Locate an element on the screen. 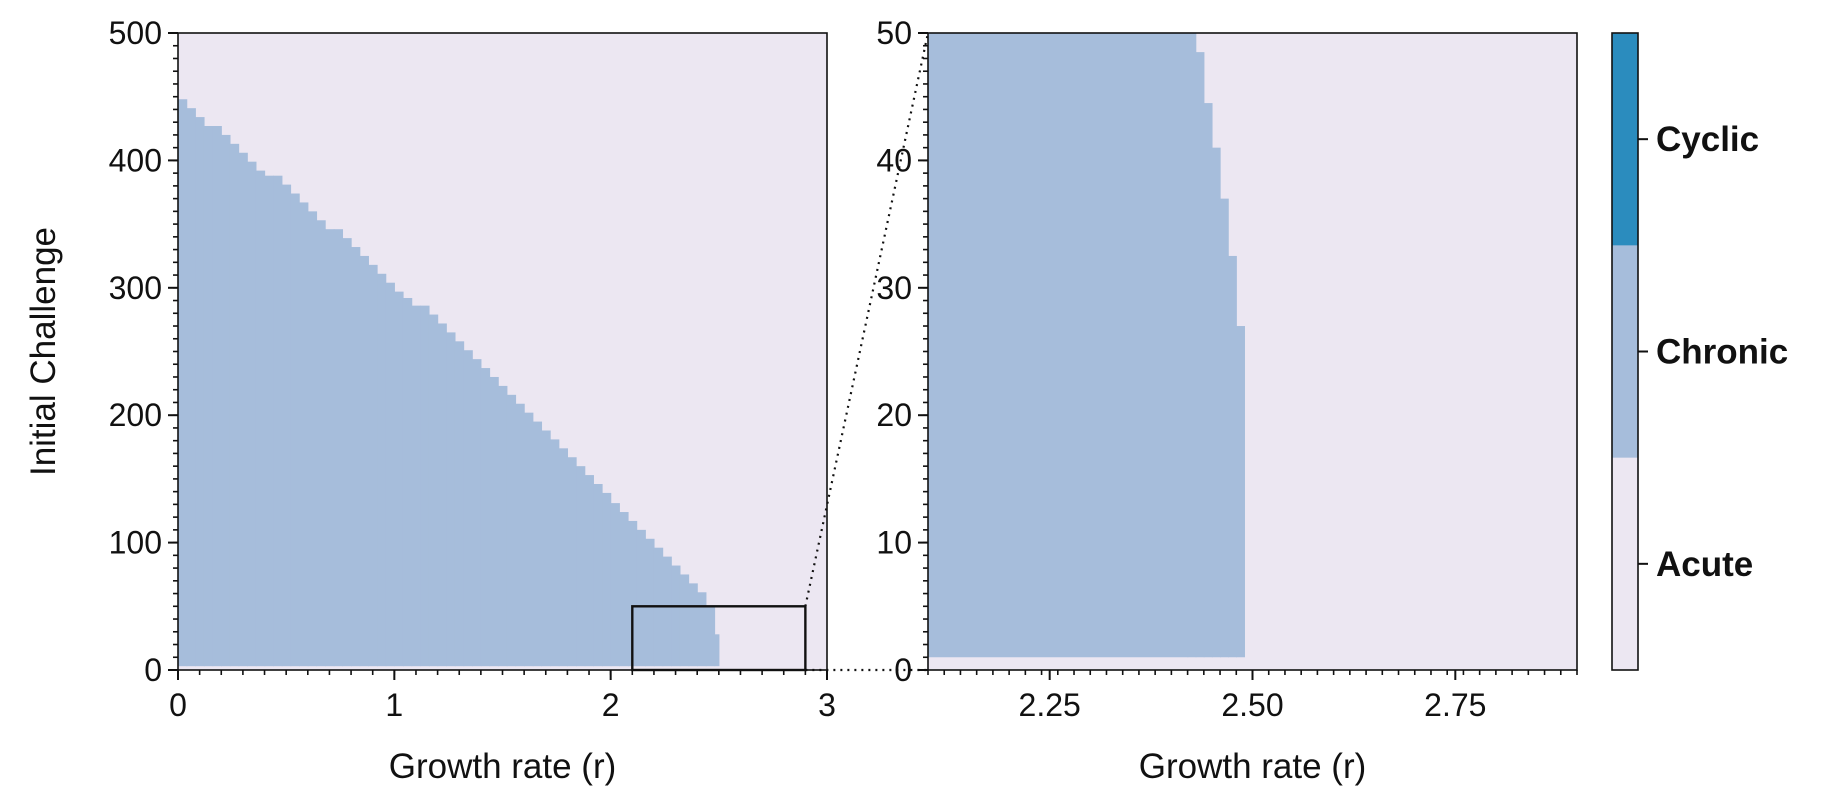  colorbar-label-cyclic: Cyclic is located at coordinates (1707, 139).